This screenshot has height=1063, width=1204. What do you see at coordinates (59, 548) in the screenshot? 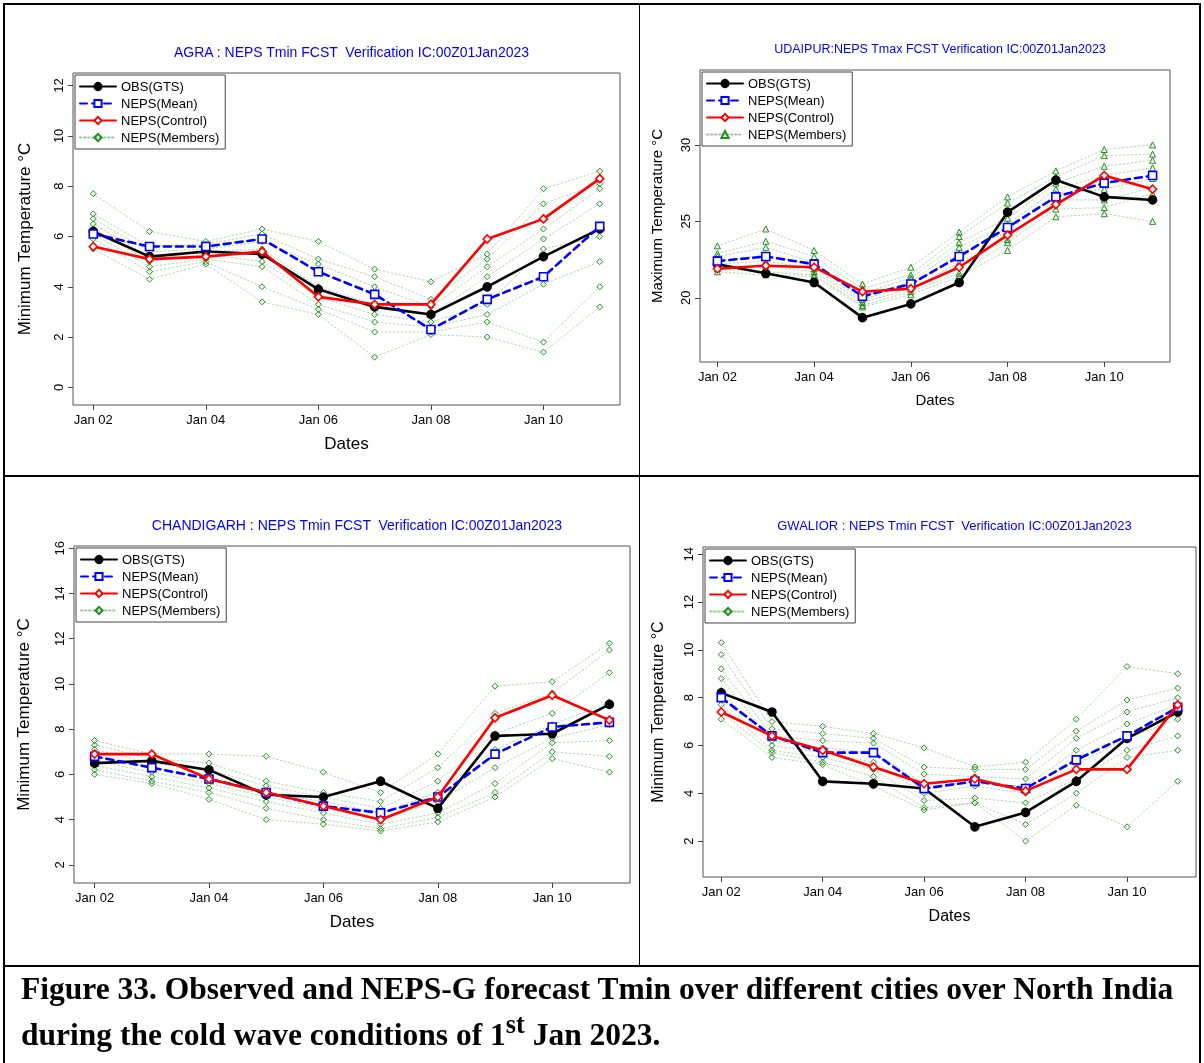
I see `y-tick-label: 16` at bounding box center [59, 548].